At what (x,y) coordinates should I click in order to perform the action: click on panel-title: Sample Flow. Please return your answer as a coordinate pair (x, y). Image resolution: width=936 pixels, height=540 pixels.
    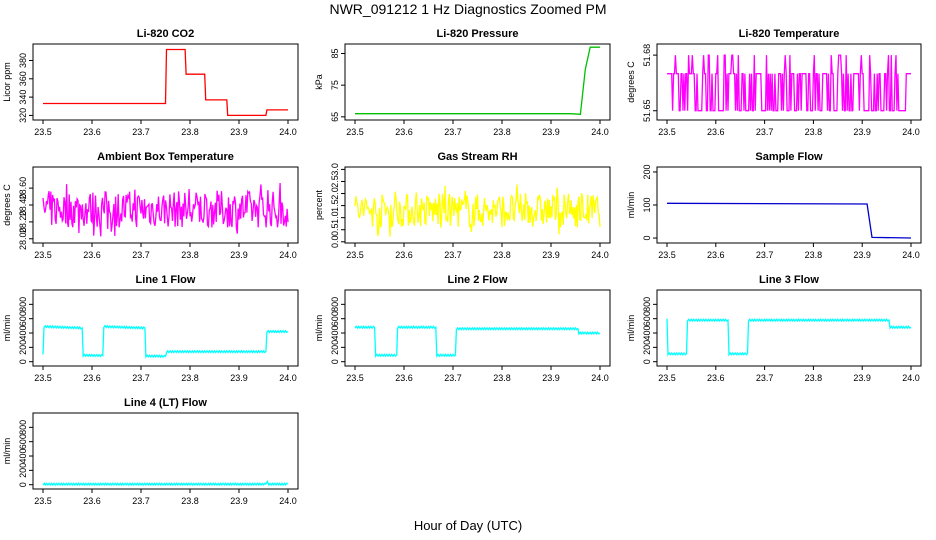
    Looking at the image, I should click on (789, 157).